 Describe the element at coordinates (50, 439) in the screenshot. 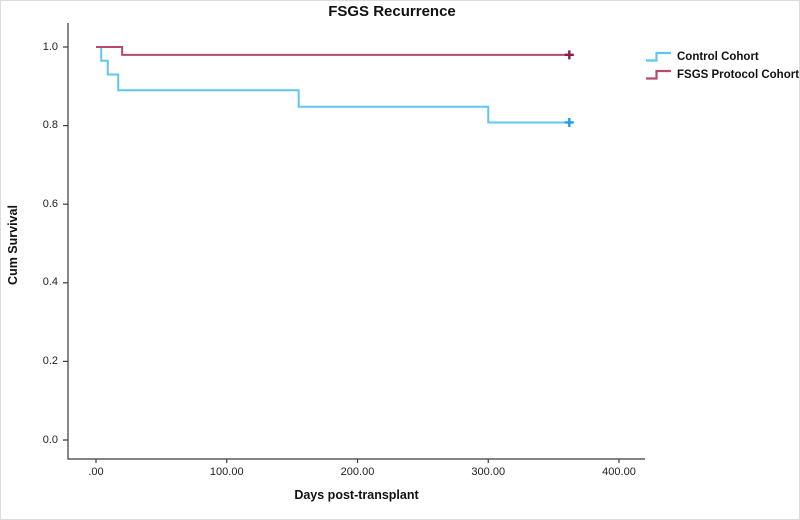

I see `y-tick-label: 0.0` at that location.